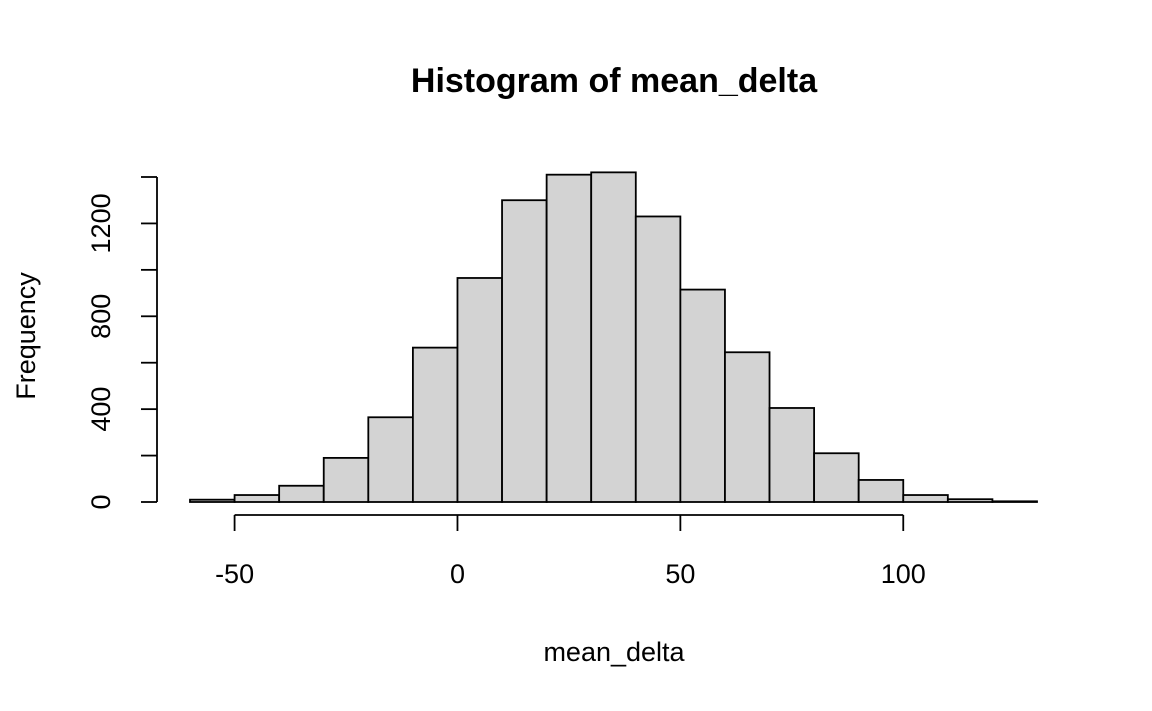 This screenshot has height=711, width=1152. What do you see at coordinates (570, 551) in the screenshot?
I see `x-axis: -50 0 50 100` at bounding box center [570, 551].